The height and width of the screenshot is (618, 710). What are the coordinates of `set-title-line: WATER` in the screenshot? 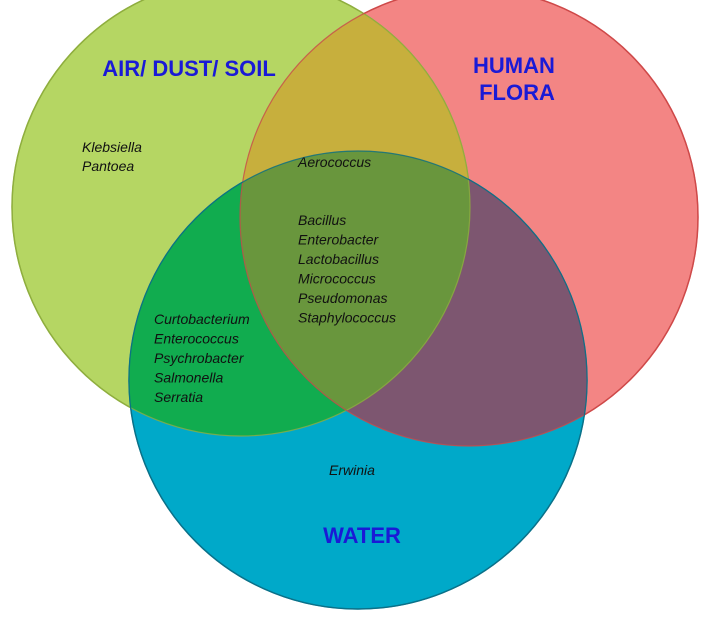 It's located at (362, 535).